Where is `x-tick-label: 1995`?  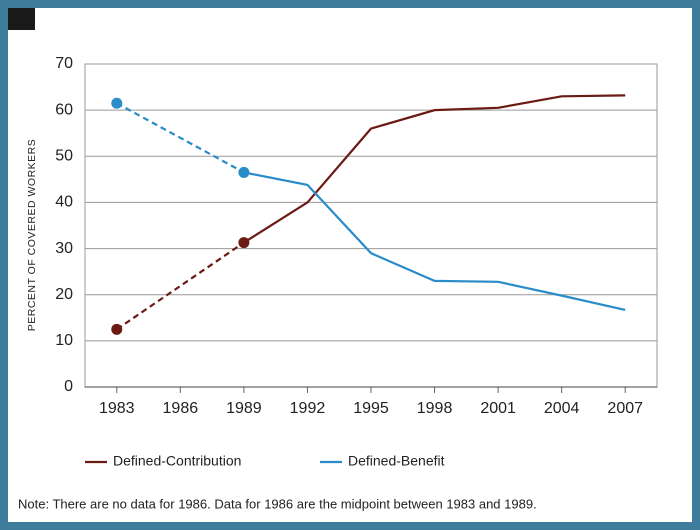
x-tick-label: 1995 is located at coordinates (371, 408).